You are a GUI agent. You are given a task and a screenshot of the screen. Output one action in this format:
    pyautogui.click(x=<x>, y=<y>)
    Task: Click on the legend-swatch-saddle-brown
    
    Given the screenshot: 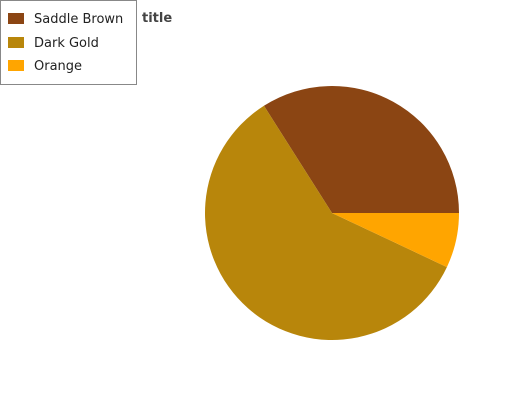 What is the action you would take?
    pyautogui.click(x=16, y=18)
    